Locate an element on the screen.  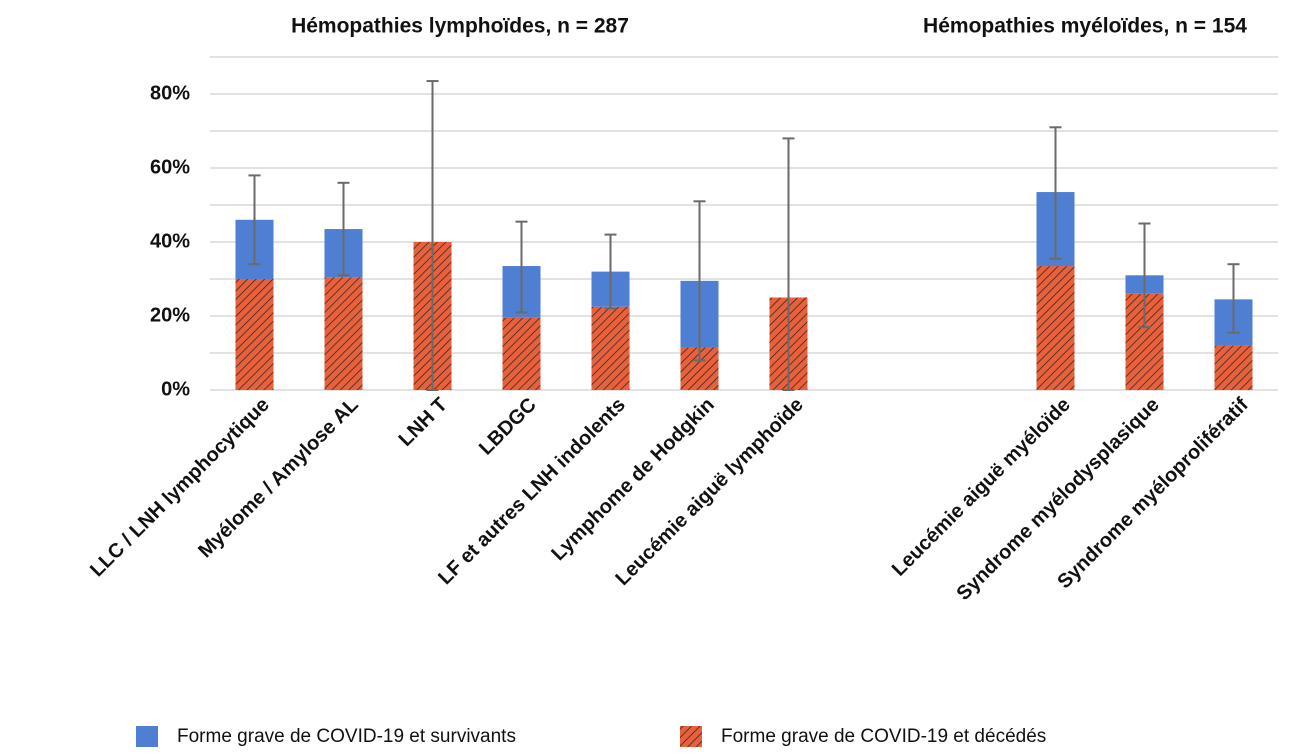
x-tick-label: Leucémie aiguë myéloïde is located at coordinates (981, 487).